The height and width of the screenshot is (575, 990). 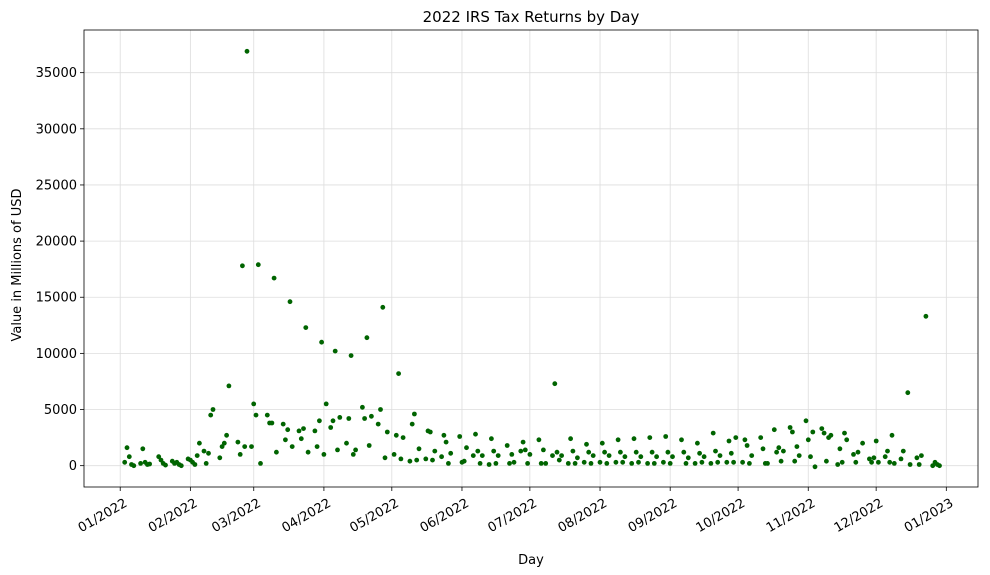 What do you see at coordinates (531, 17) in the screenshot?
I see `chart-title: 2022 IRS Tax Returns by Day` at bounding box center [531, 17].